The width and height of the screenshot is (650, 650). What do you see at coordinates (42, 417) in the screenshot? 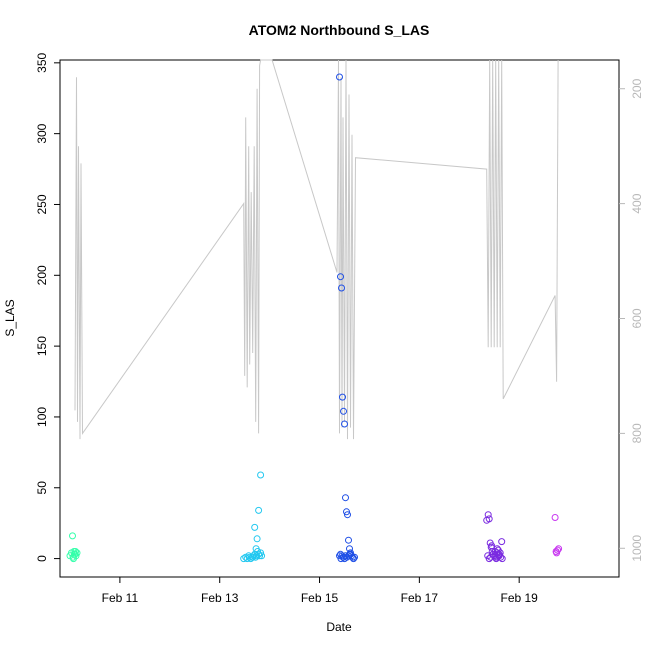
I see `y-tick-label: 100` at bounding box center [42, 417].